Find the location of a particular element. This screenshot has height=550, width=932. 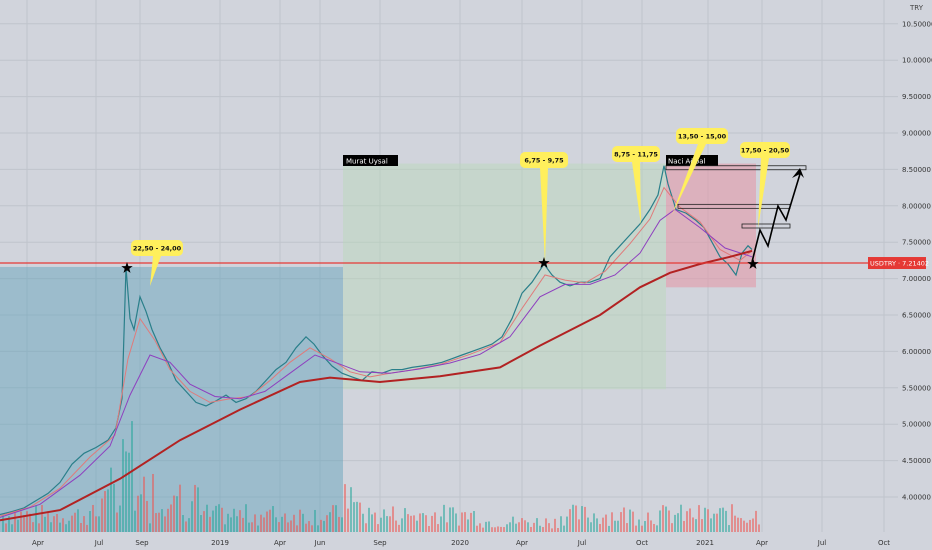

target-zone-box is located at coordinates (766, 226).